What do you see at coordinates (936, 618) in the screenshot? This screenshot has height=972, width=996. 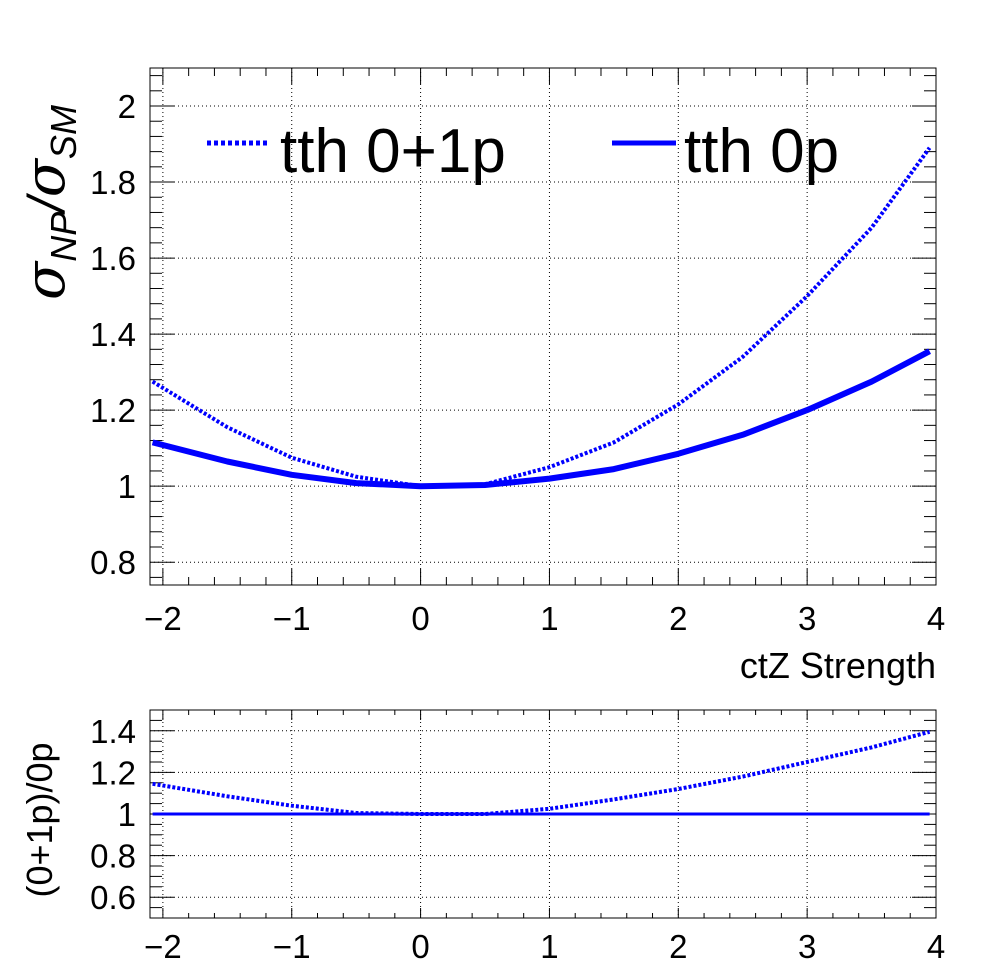 I see `main-x-tick-label: 4` at bounding box center [936, 618].